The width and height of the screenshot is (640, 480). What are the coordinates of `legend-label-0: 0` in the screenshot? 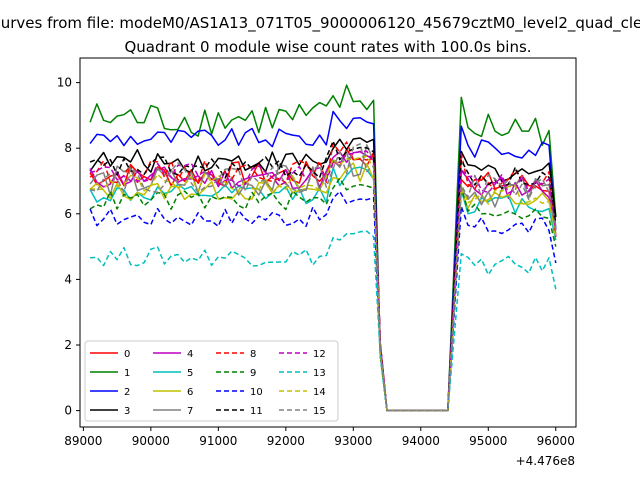 It's located at (127, 354).